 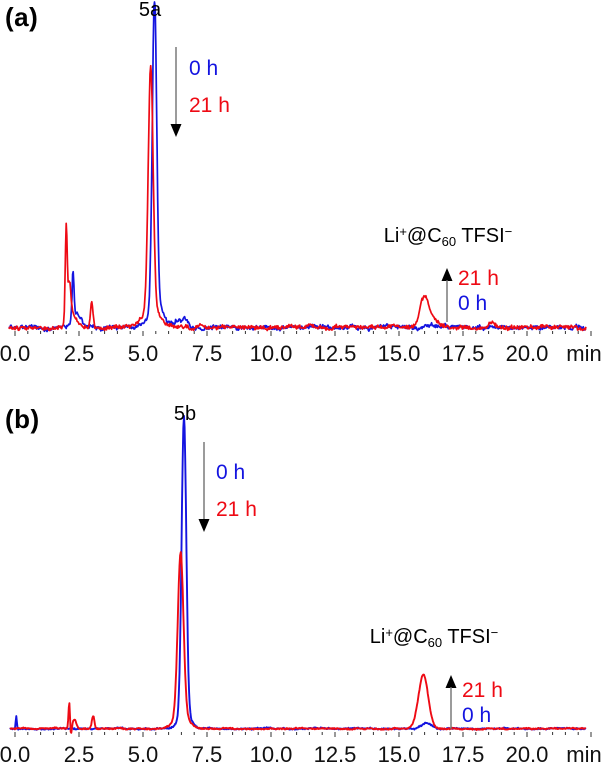 I want to click on panel-label: (a), so click(x=22, y=17).